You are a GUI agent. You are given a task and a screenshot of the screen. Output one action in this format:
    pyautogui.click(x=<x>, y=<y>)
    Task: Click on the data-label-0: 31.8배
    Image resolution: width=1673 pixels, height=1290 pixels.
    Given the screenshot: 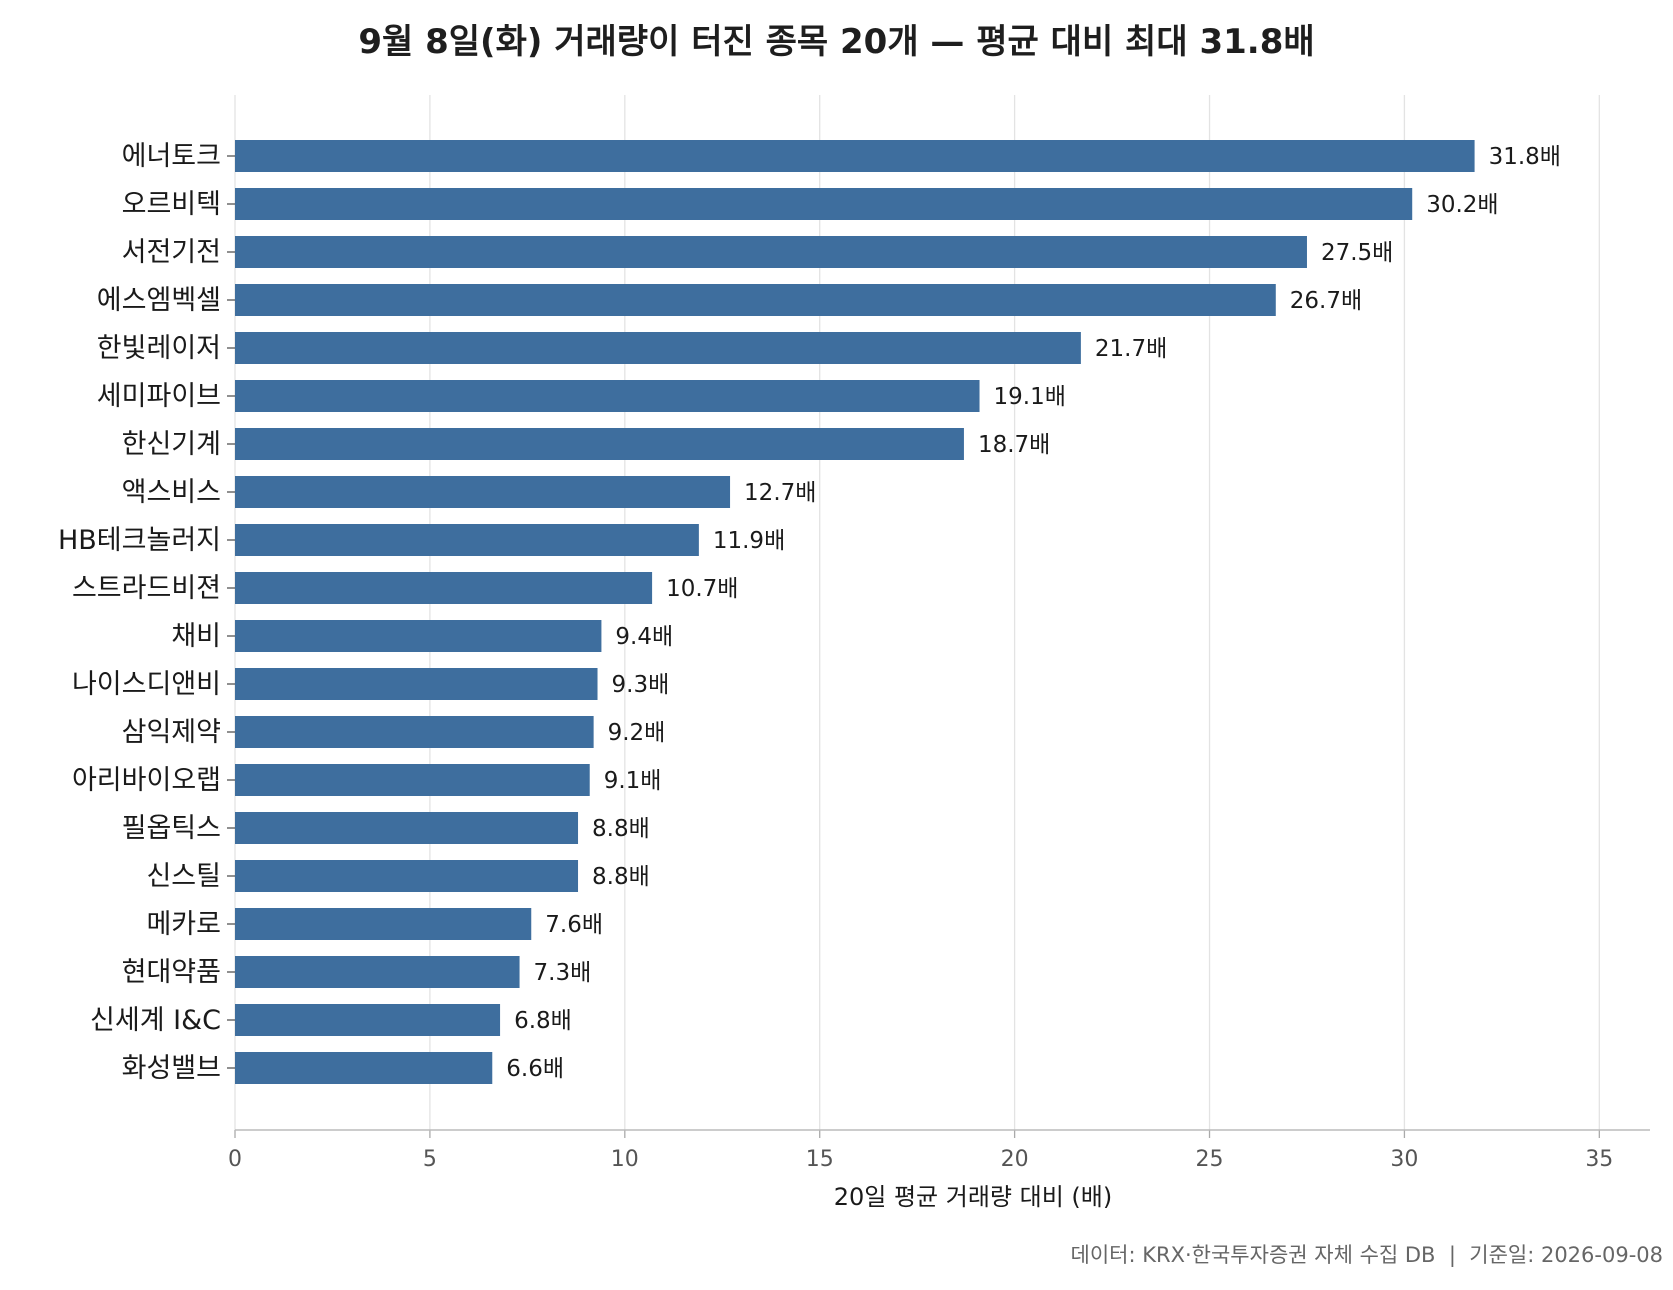 What is the action you would take?
    pyautogui.click(x=1525, y=157)
    